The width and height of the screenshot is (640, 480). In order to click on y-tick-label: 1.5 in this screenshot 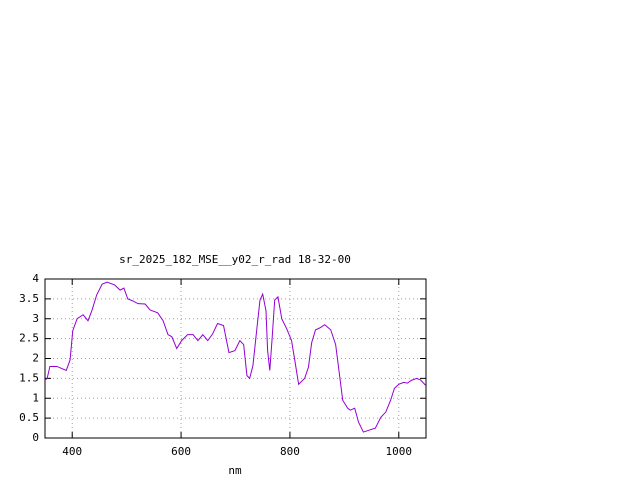, I will do `click(29, 377)`.